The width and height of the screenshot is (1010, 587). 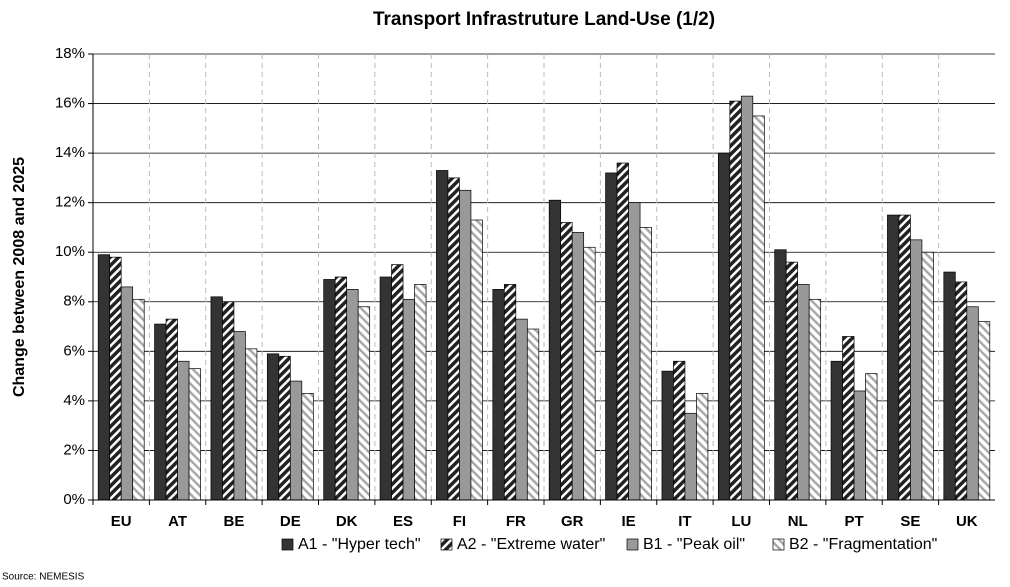 What do you see at coordinates (572, 521) in the screenshot?
I see `x-tick-label: GR` at bounding box center [572, 521].